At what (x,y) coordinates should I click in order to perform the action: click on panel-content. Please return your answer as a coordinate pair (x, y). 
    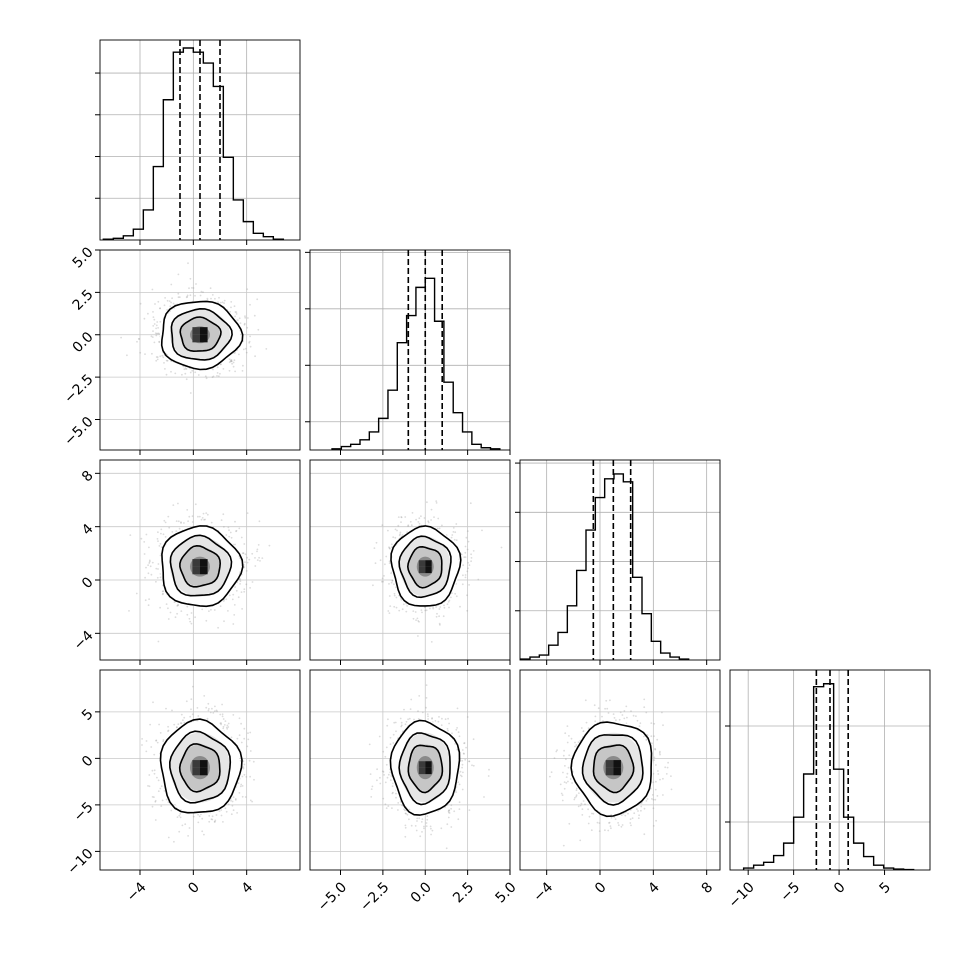
    Looking at the image, I should click on (200, 770).